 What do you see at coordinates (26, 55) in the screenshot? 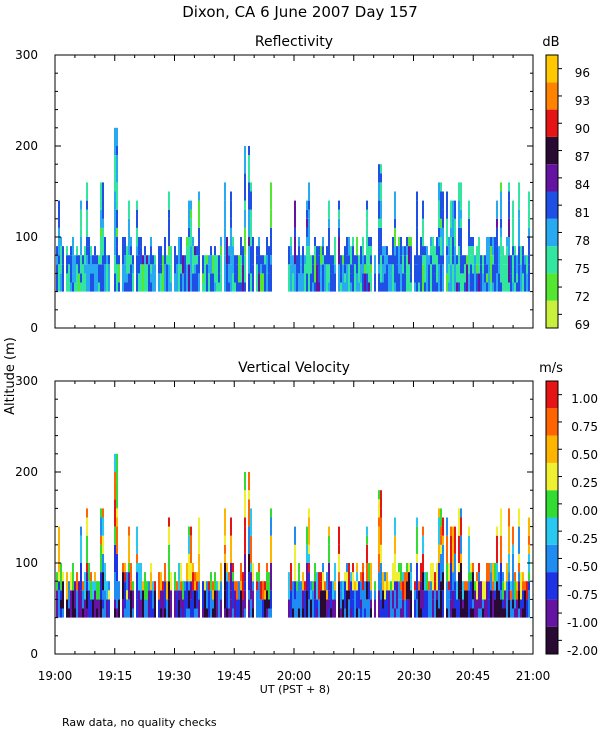
I see `reflectivity-y-tick-300: 300` at bounding box center [26, 55].